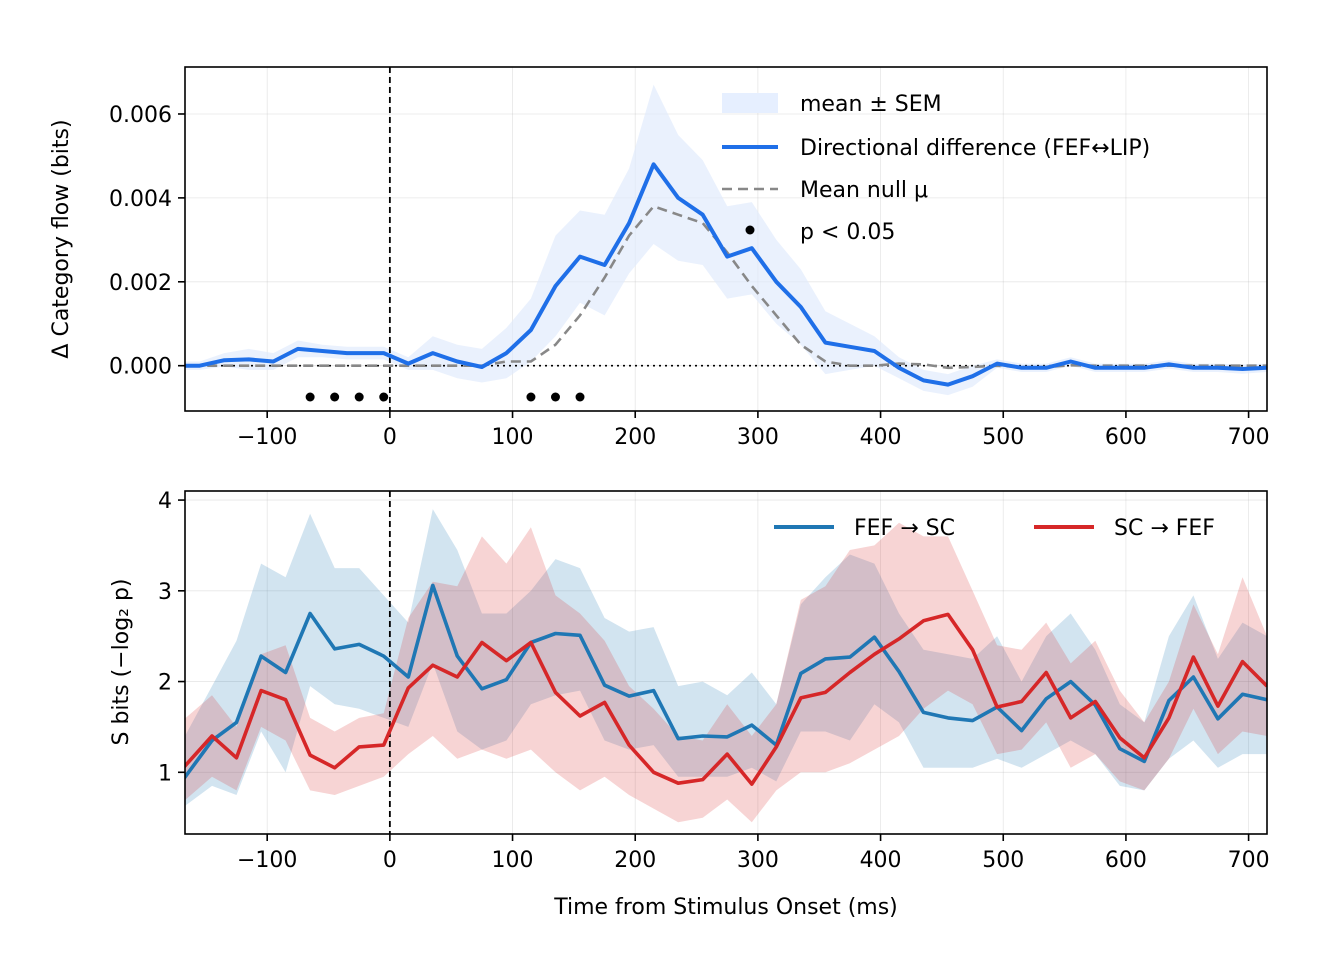 This screenshot has width=1320, height=960. I want to click on bottom-y-axis-label: S bits (−log₂ p), so click(121, 661).